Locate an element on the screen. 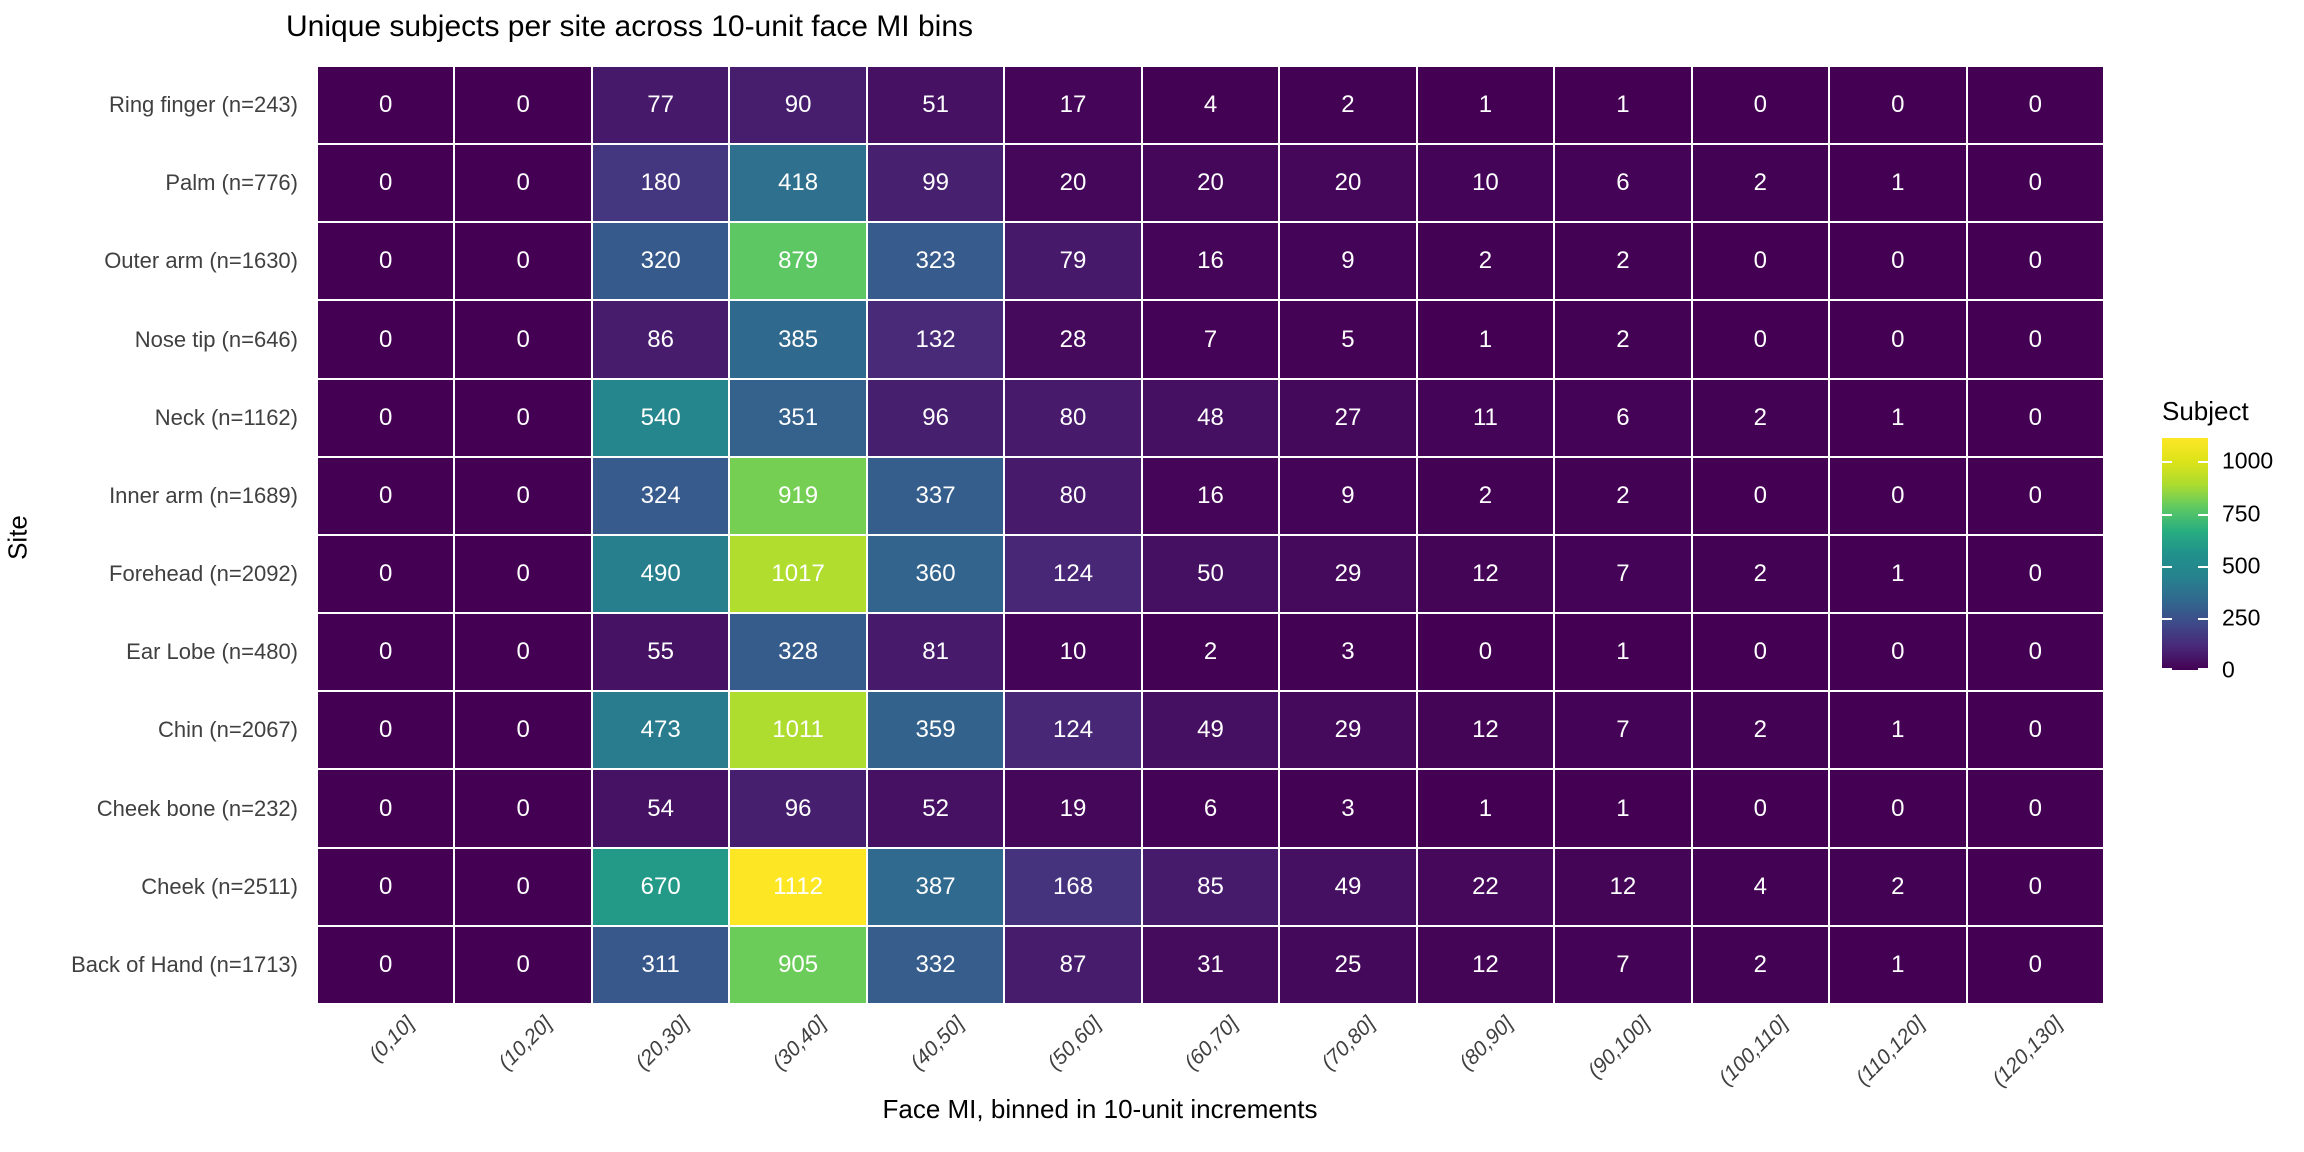 The image size is (2304, 1152). heatmap-cell: 360 is located at coordinates (935, 574).